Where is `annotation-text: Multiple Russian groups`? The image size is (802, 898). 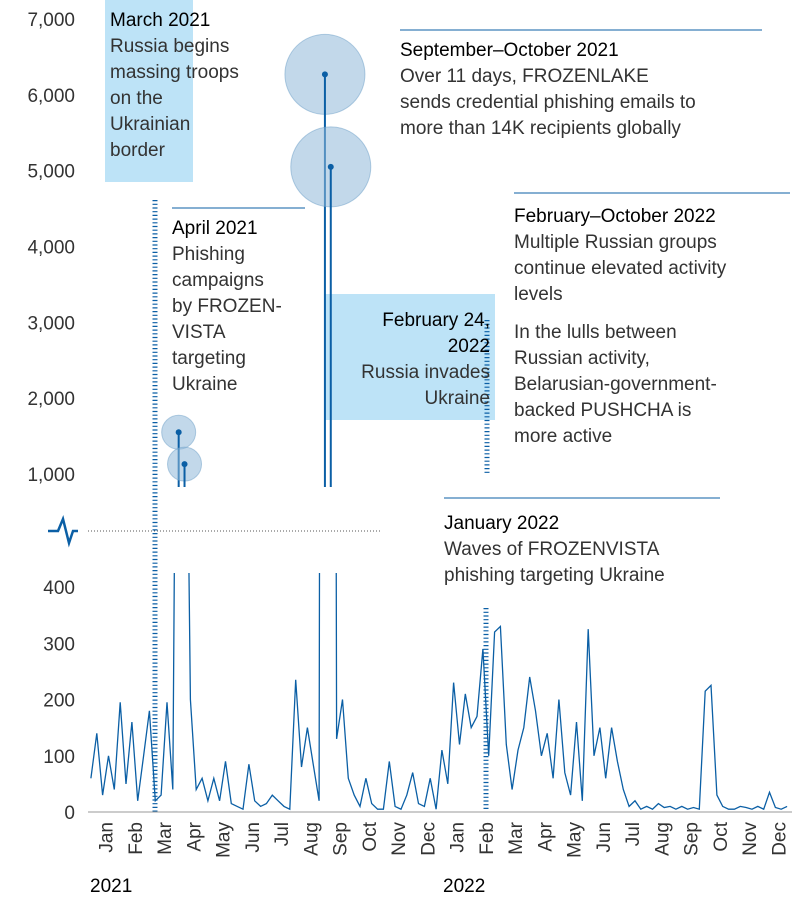
annotation-text: Multiple Russian groups is located at coordinates (615, 242).